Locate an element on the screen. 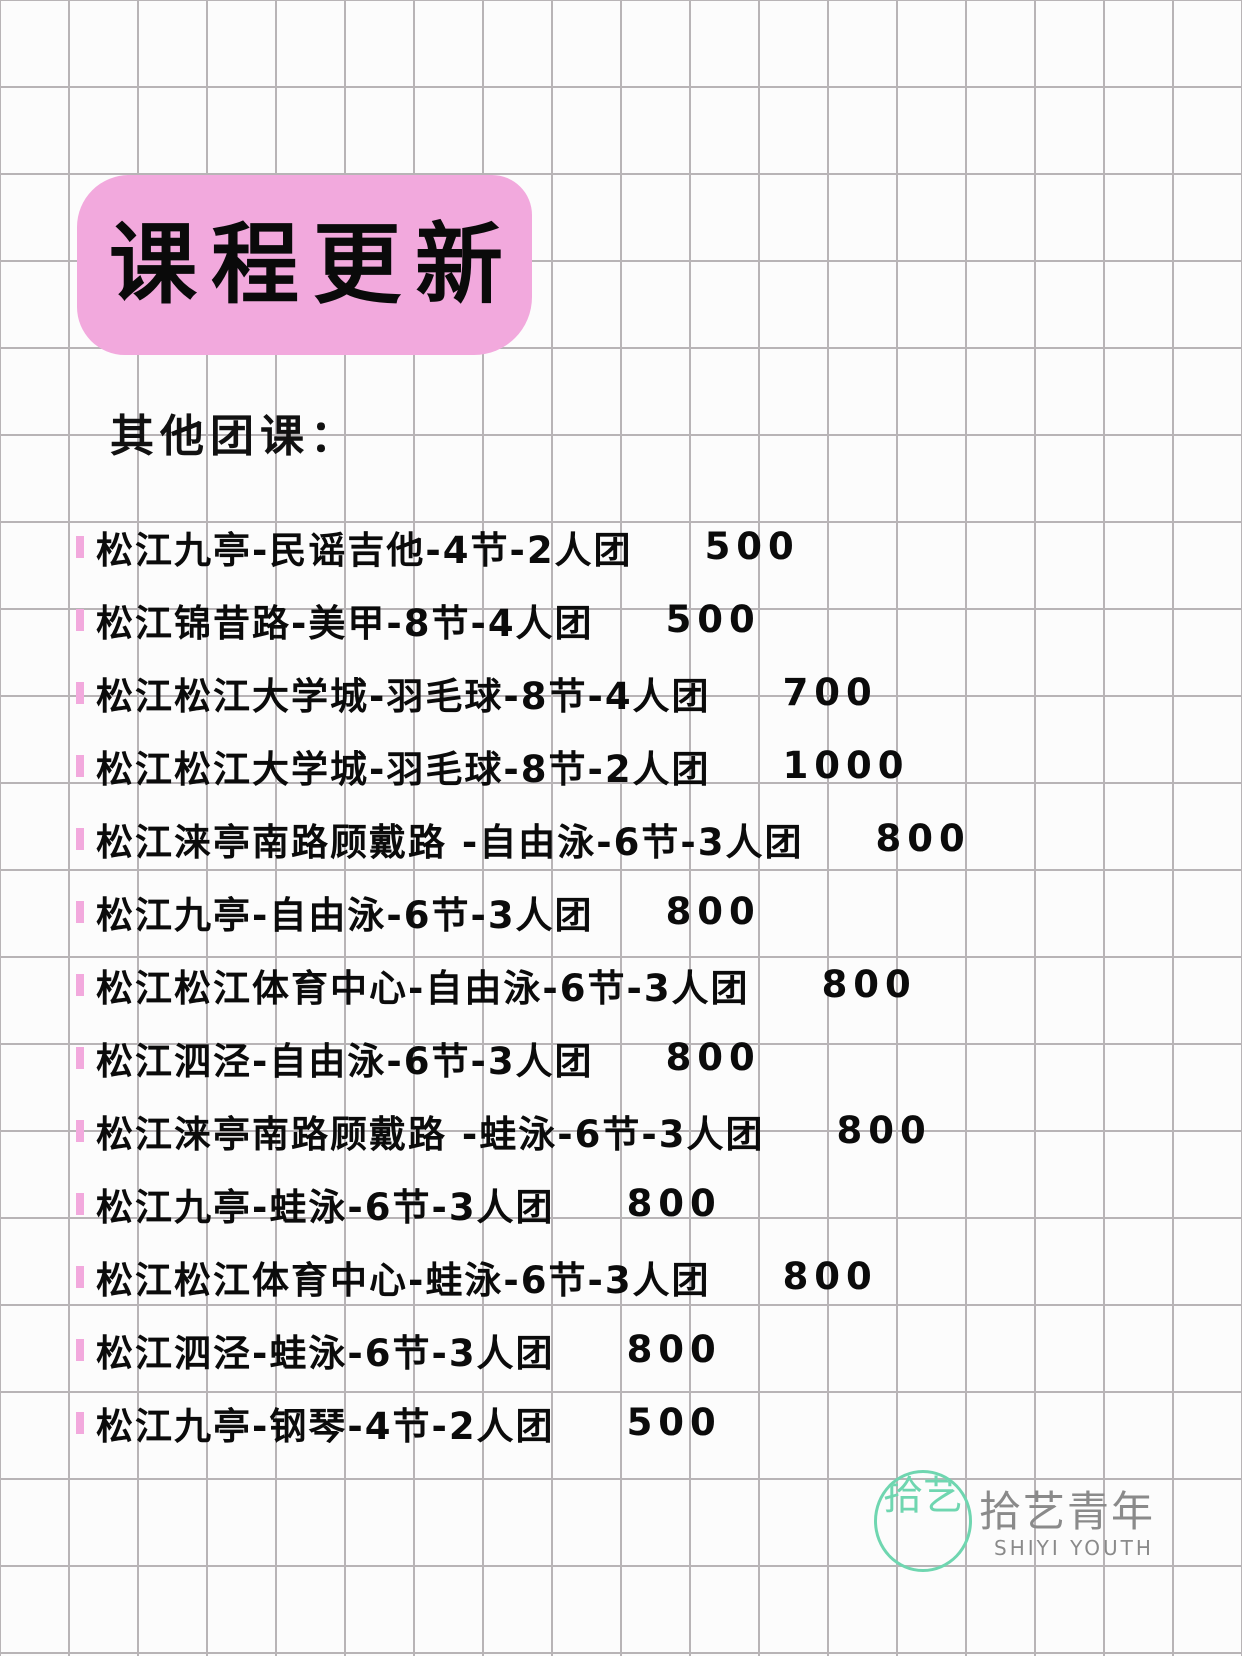 The height and width of the screenshot is (1656, 1242). course-row: 松江九亭-自由泳-6节-3人团 800 is located at coordinates (523, 911).